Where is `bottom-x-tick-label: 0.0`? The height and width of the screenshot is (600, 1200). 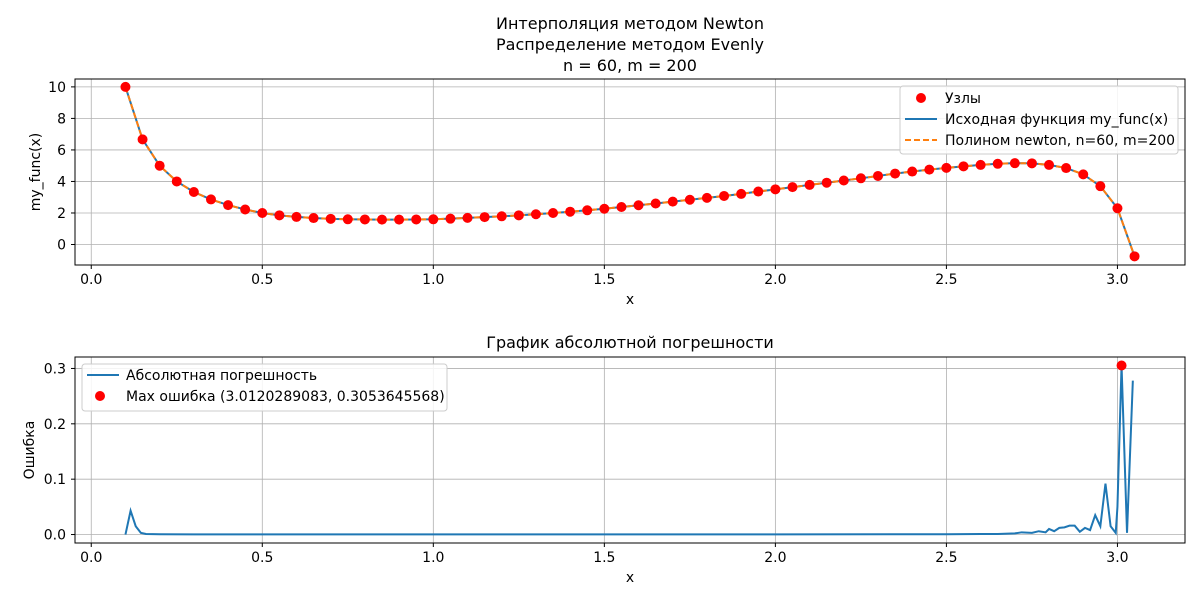
bottom-x-tick-label: 0.0 is located at coordinates (91, 558).